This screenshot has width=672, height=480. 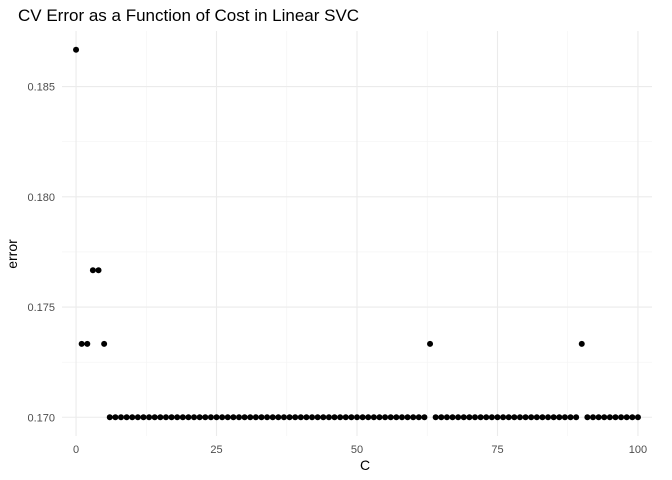 I want to click on y-tick-label: 0.180, so click(x=41, y=198).